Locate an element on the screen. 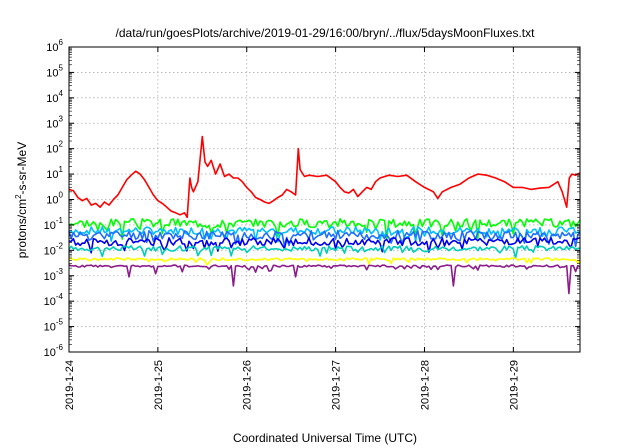 The width and height of the screenshot is (640, 448). y-axis-label: protons/cm2-s-sr-MeV is located at coordinates (21, 200).